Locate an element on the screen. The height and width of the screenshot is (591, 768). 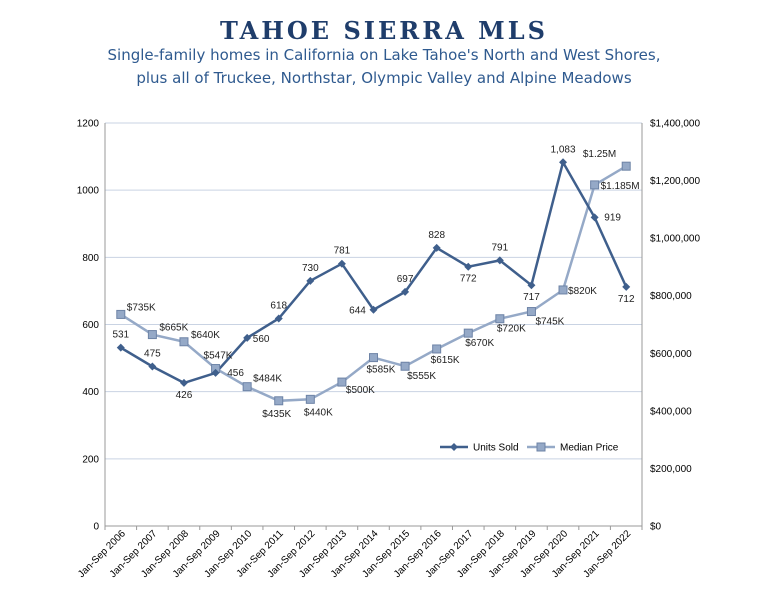
y-right-tick-label: $800,000 is located at coordinates (671, 296).